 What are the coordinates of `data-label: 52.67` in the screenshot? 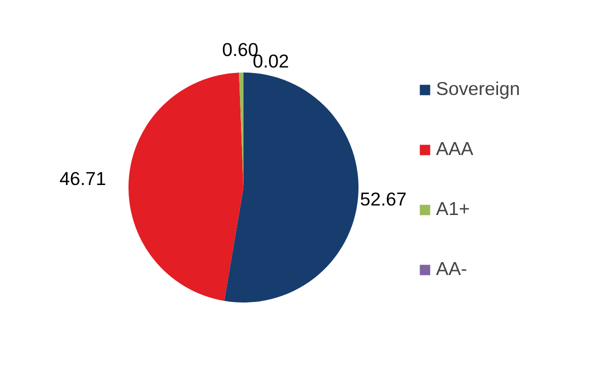 It's located at (383, 199).